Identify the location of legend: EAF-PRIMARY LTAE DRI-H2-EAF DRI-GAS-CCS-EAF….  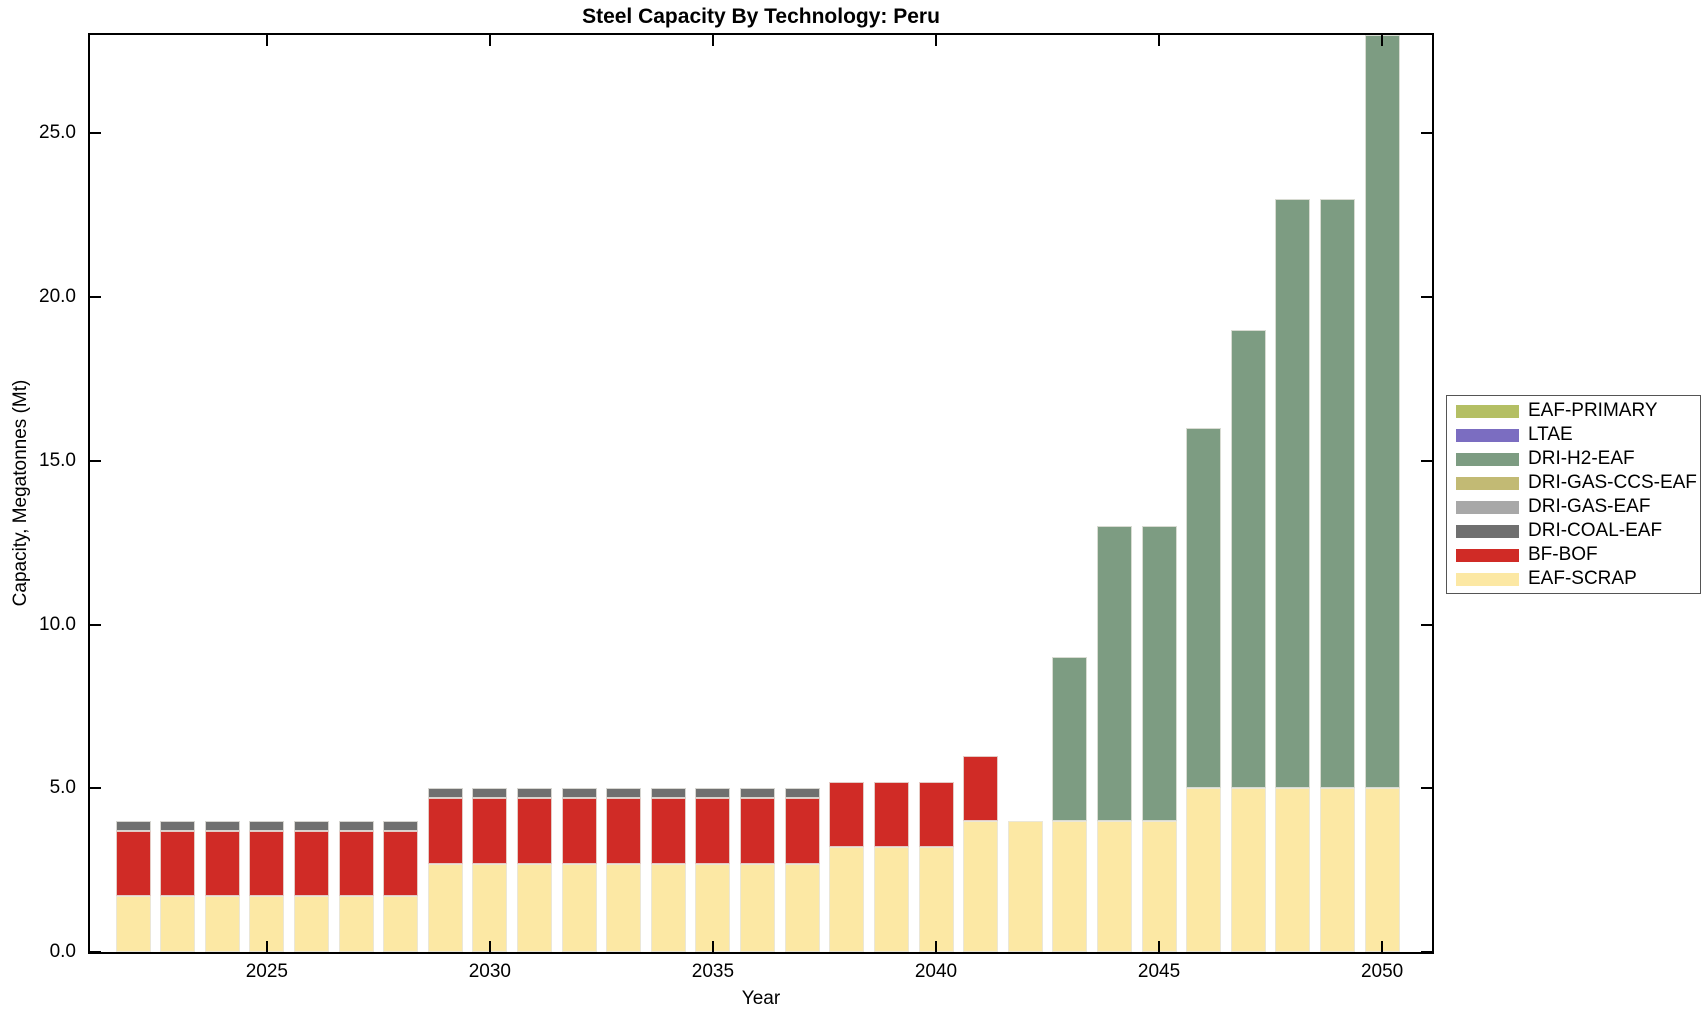
(1573, 494).